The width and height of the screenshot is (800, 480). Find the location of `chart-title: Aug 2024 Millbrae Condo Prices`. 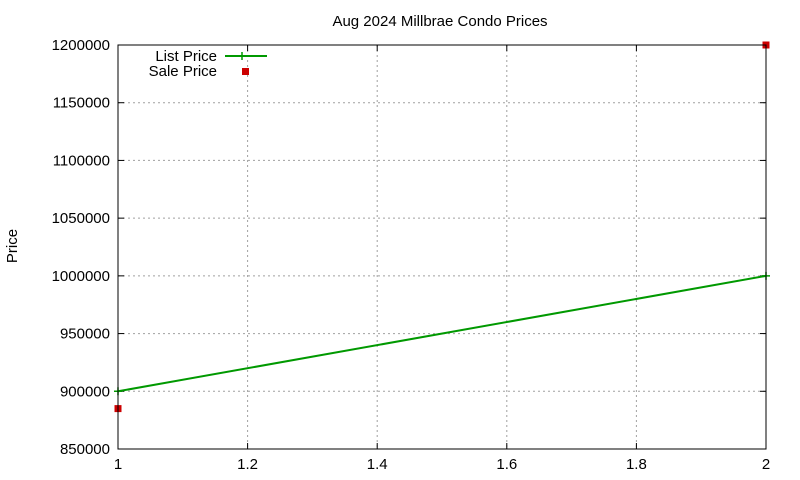

chart-title: Aug 2024 Millbrae Condo Prices is located at coordinates (439, 21).